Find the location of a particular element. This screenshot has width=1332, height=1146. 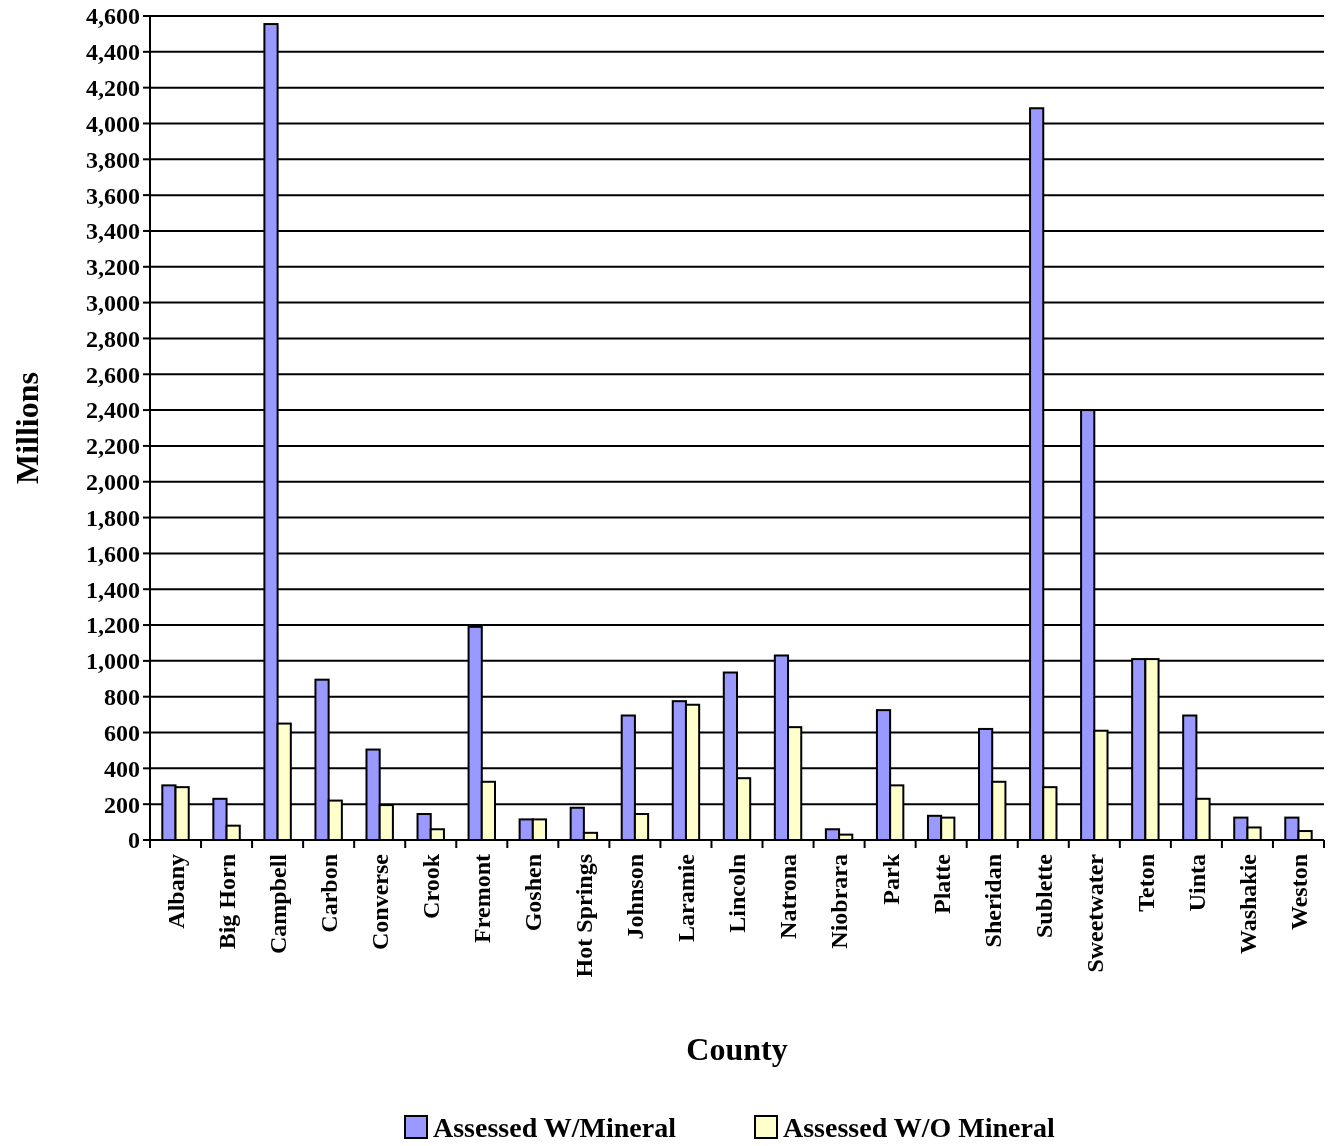

y-tick-label: 800 is located at coordinates (122, 697).